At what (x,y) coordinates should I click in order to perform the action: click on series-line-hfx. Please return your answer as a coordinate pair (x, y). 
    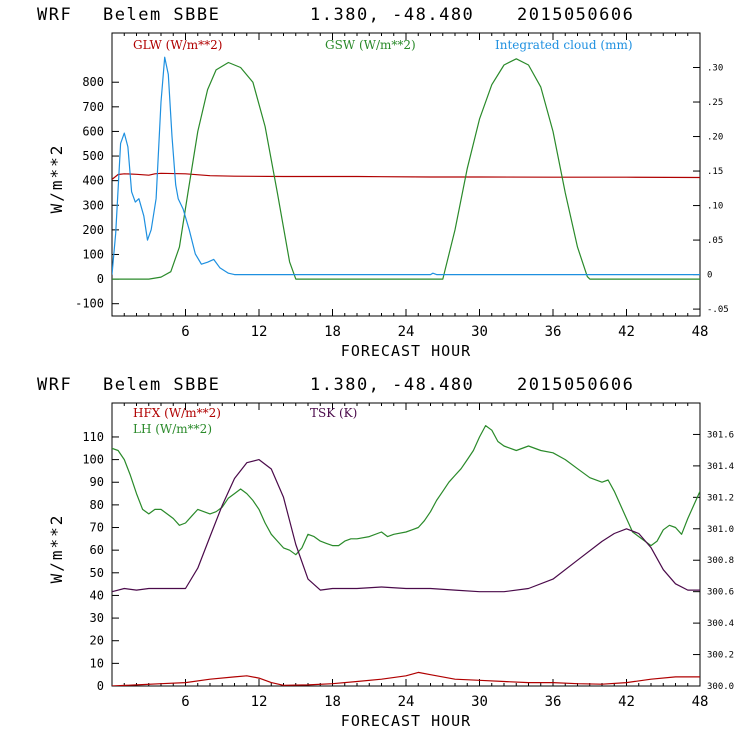
    Looking at the image, I should click on (406, 678).